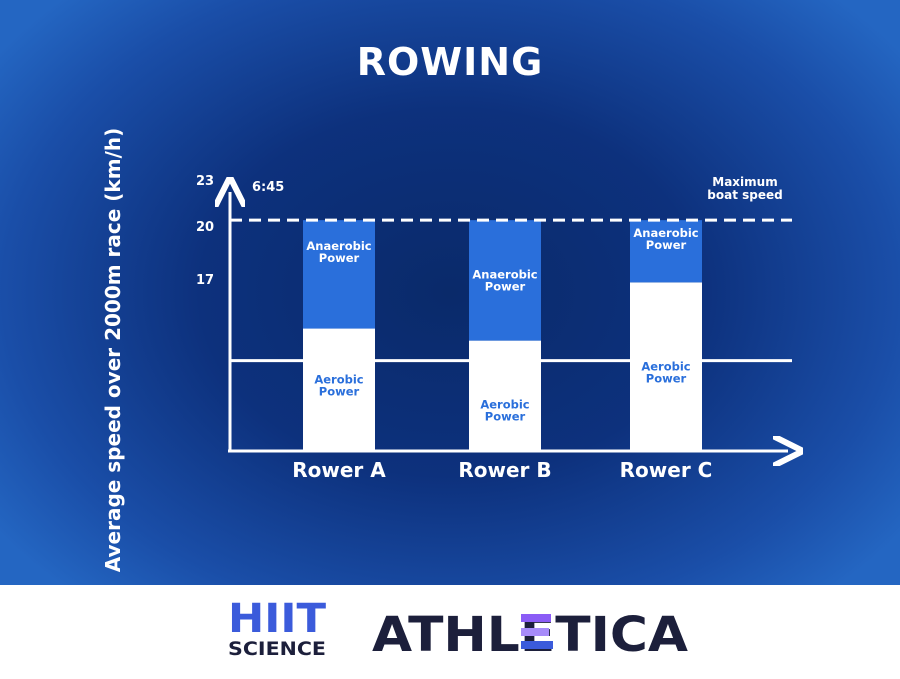 The image size is (900, 679). I want to click on category-label-rower-b: Rower B, so click(504, 470).